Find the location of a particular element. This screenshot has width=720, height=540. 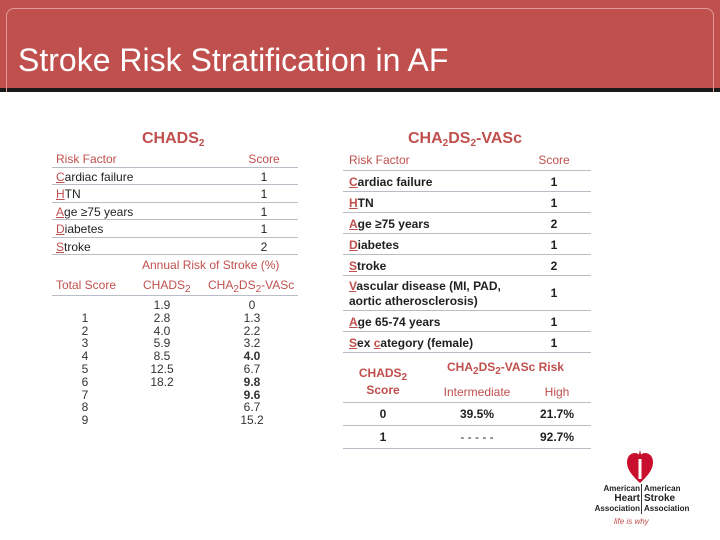

risk-factor: ge 65-74 years is located at coordinates (399, 322).